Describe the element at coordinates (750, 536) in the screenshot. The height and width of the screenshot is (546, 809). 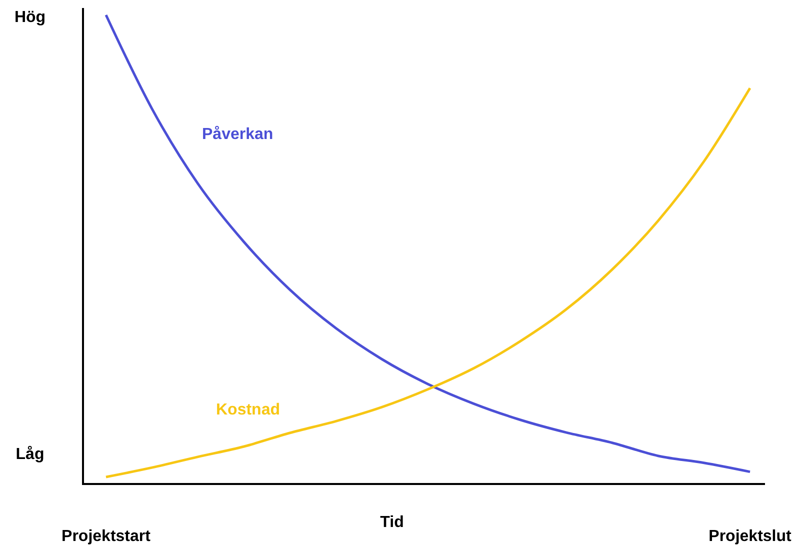
I see `x-tick-label: Projektslut` at that location.